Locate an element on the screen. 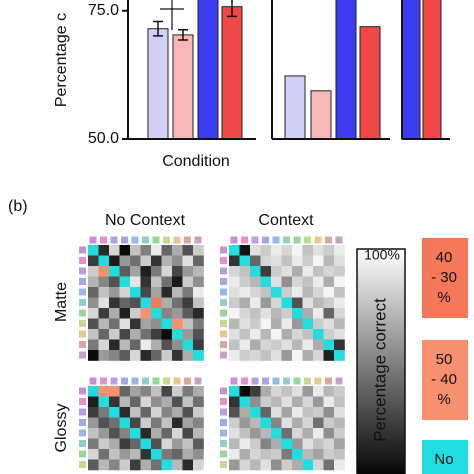 The image size is (474, 474). legend-label: 40 is located at coordinates (444, 257).